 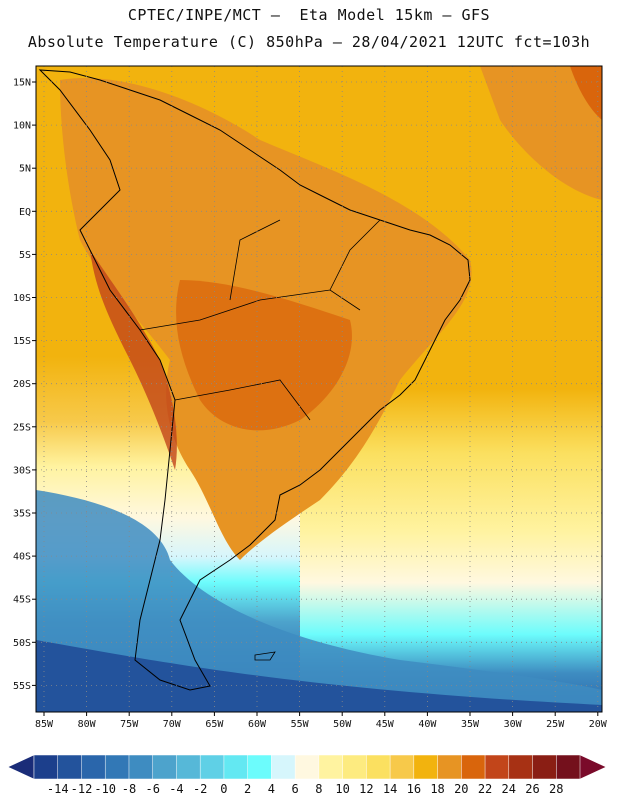 I want to click on colorbar-label: -2, so click(x=200, y=789).